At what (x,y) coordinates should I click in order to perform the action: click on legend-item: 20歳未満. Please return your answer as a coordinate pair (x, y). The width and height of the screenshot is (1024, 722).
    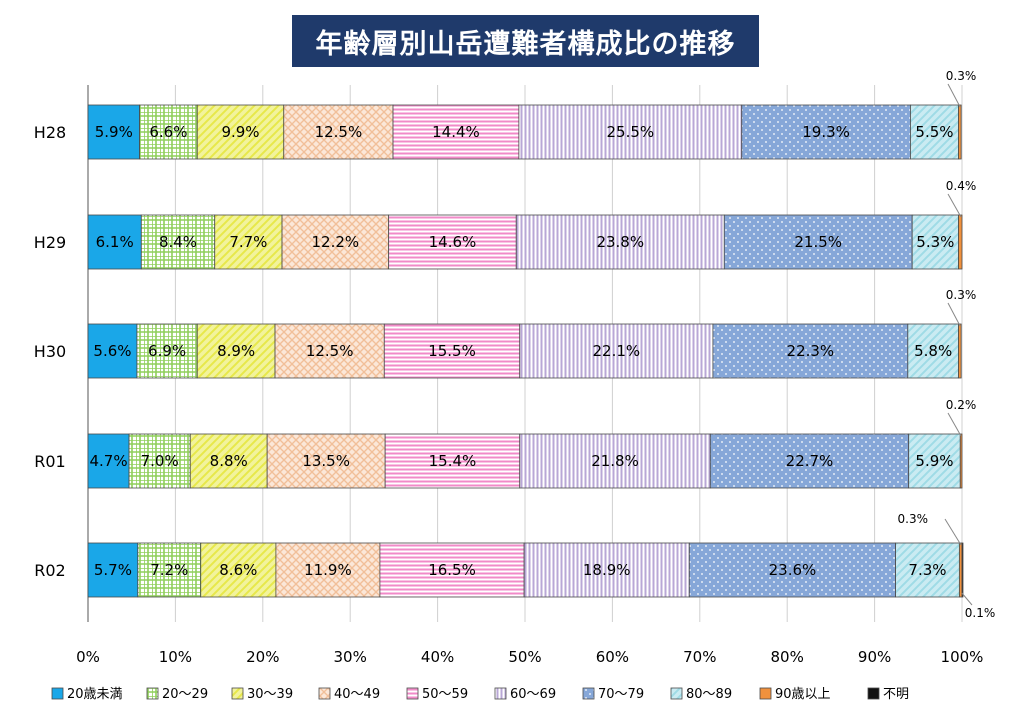
    Looking at the image, I should click on (87, 694).